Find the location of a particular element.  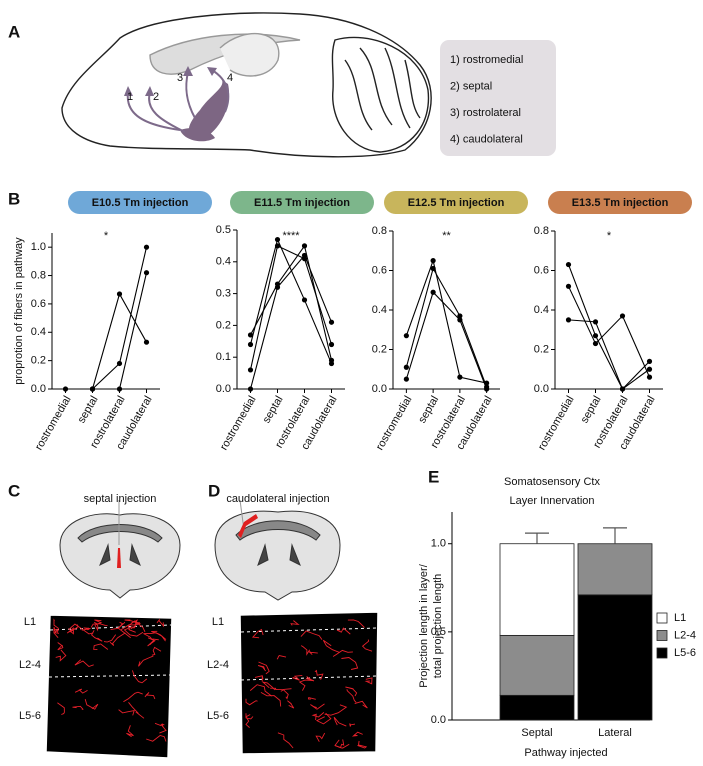

brain-sagittal is located at coordinates (246, 85).